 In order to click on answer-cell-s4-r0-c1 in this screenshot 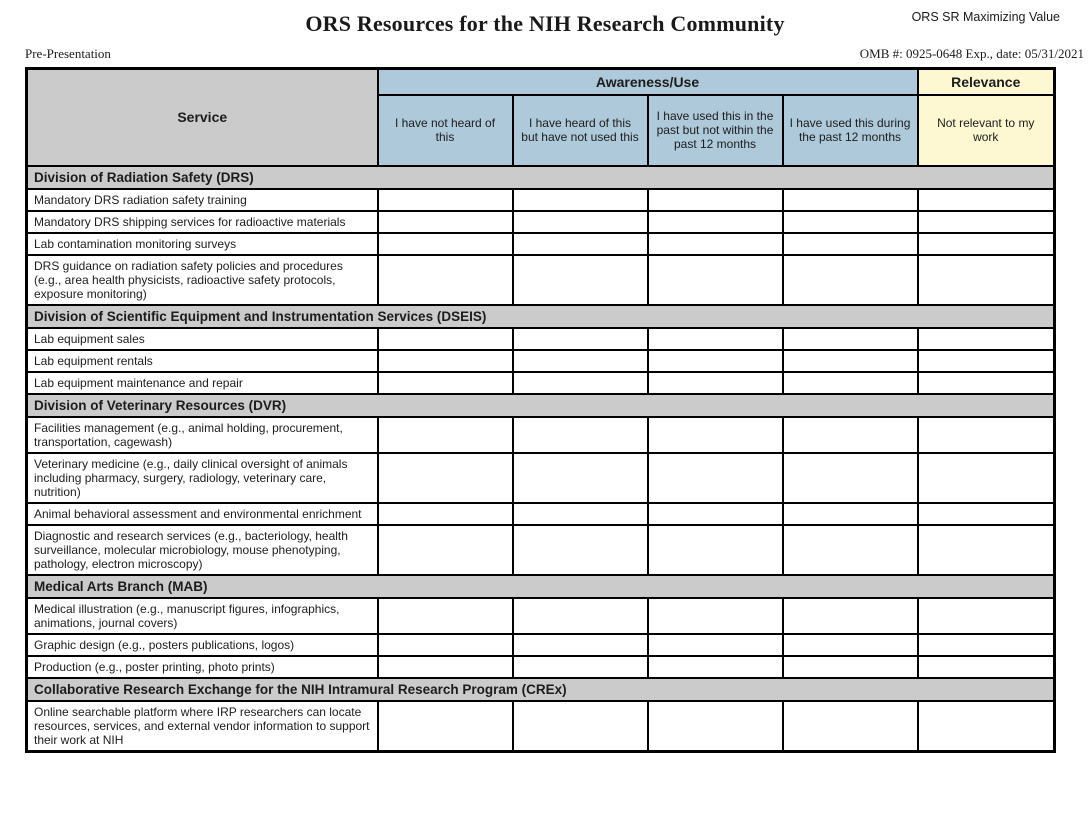, I will do `click(580, 725)`.